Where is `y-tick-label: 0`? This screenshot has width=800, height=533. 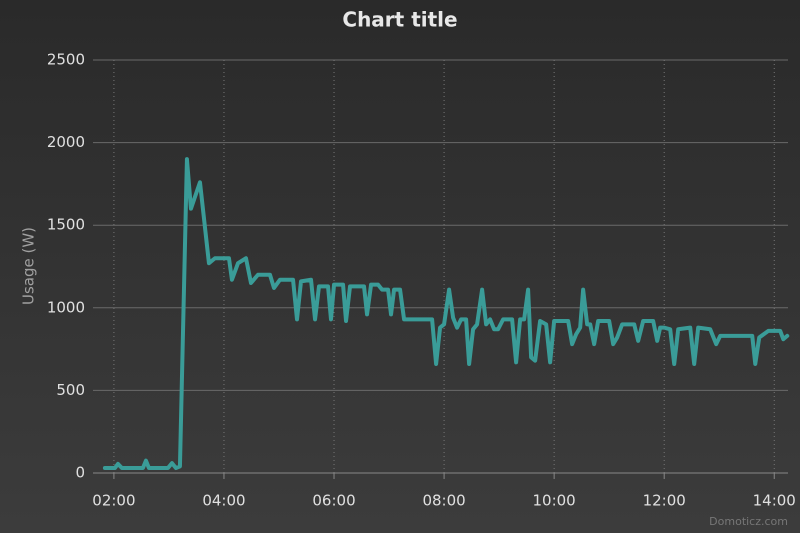 y-tick-label: 0 is located at coordinates (80, 473).